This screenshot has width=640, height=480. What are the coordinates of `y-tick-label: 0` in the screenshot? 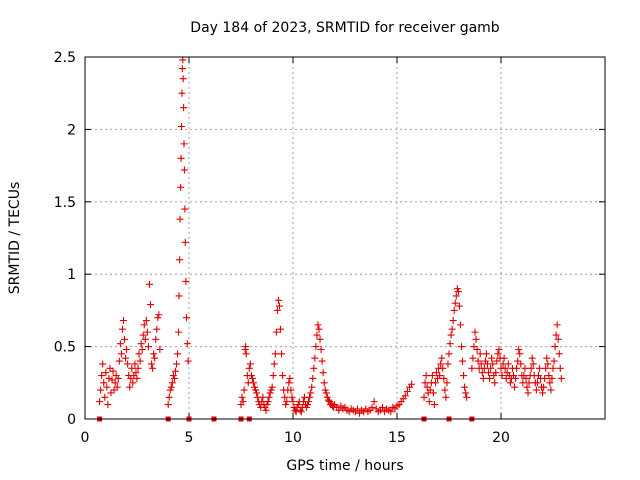 It's located at (71, 420).